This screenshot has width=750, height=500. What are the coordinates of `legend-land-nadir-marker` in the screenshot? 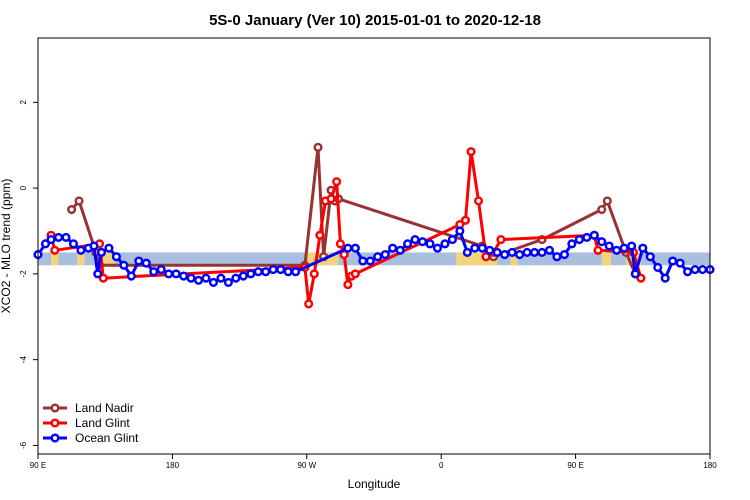 It's located at (55, 408).